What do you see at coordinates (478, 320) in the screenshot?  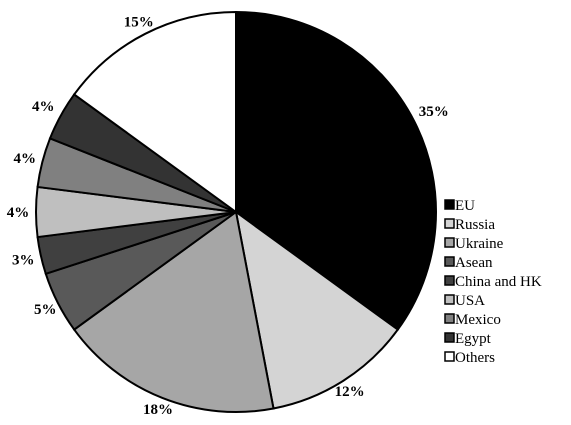 I see `legend-label: Mexico` at bounding box center [478, 320].